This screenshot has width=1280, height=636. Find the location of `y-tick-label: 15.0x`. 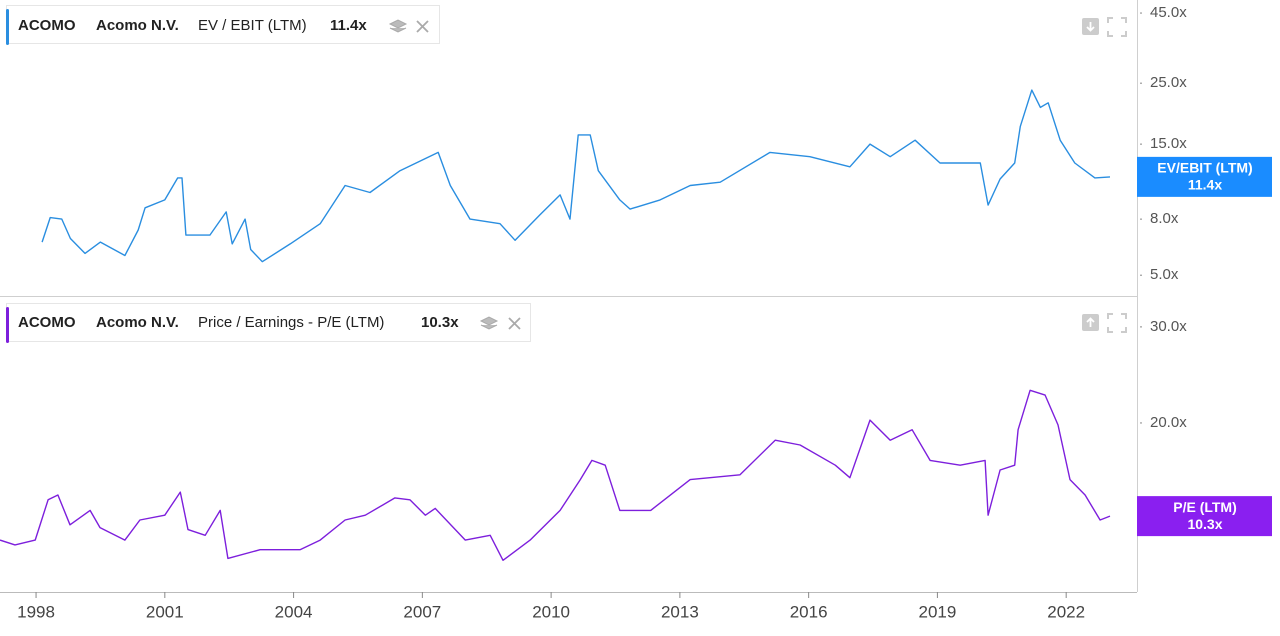

y-tick-label: 15.0x is located at coordinates (1168, 143).